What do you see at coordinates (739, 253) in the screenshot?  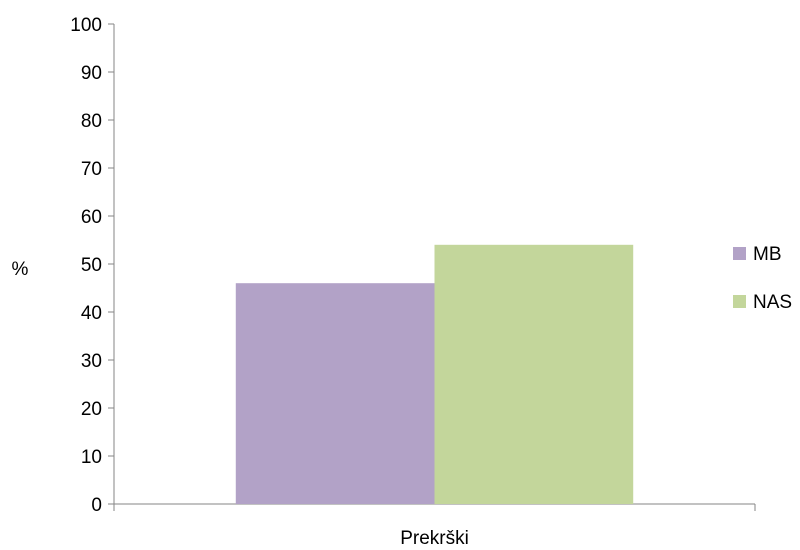 I see `legend-swatch-mb` at bounding box center [739, 253].